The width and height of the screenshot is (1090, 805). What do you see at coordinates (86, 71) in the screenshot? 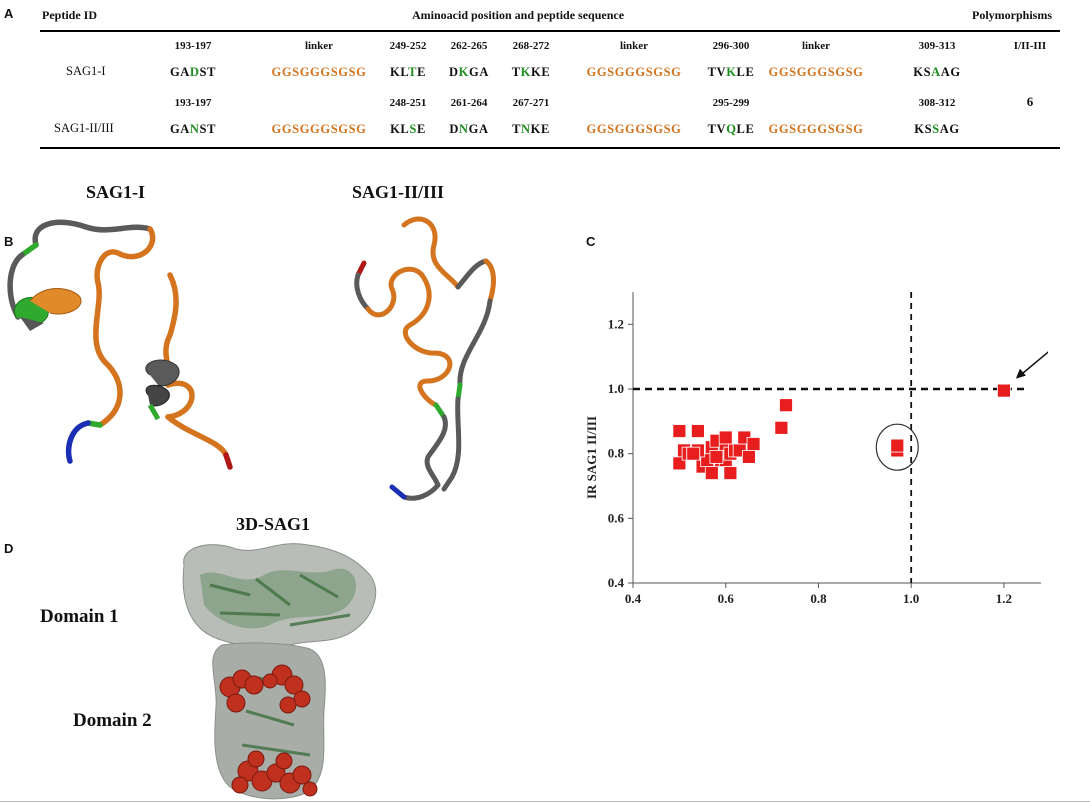
I see `row-label-sag1-i: SAG1-I` at bounding box center [86, 71].